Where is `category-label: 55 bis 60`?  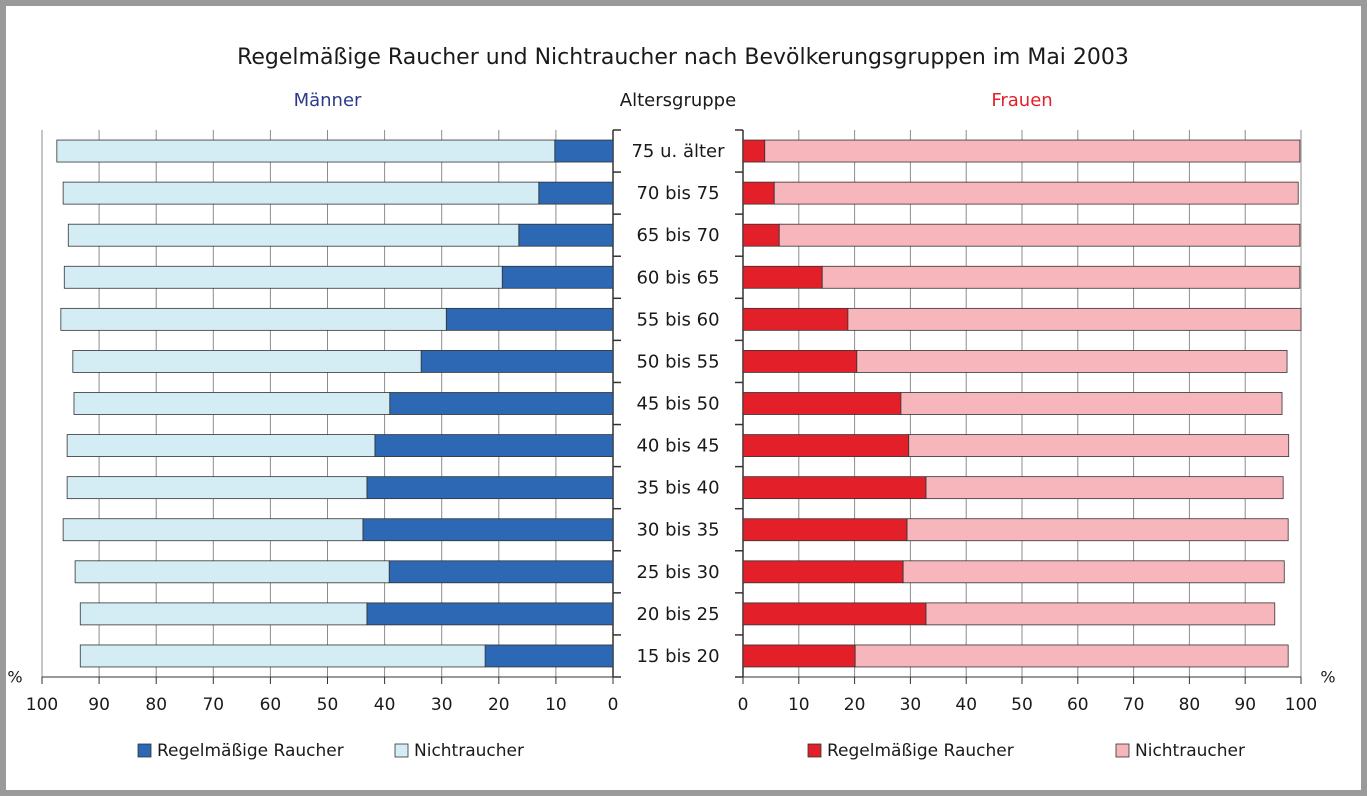
category-label: 55 bis 60 is located at coordinates (677, 319).